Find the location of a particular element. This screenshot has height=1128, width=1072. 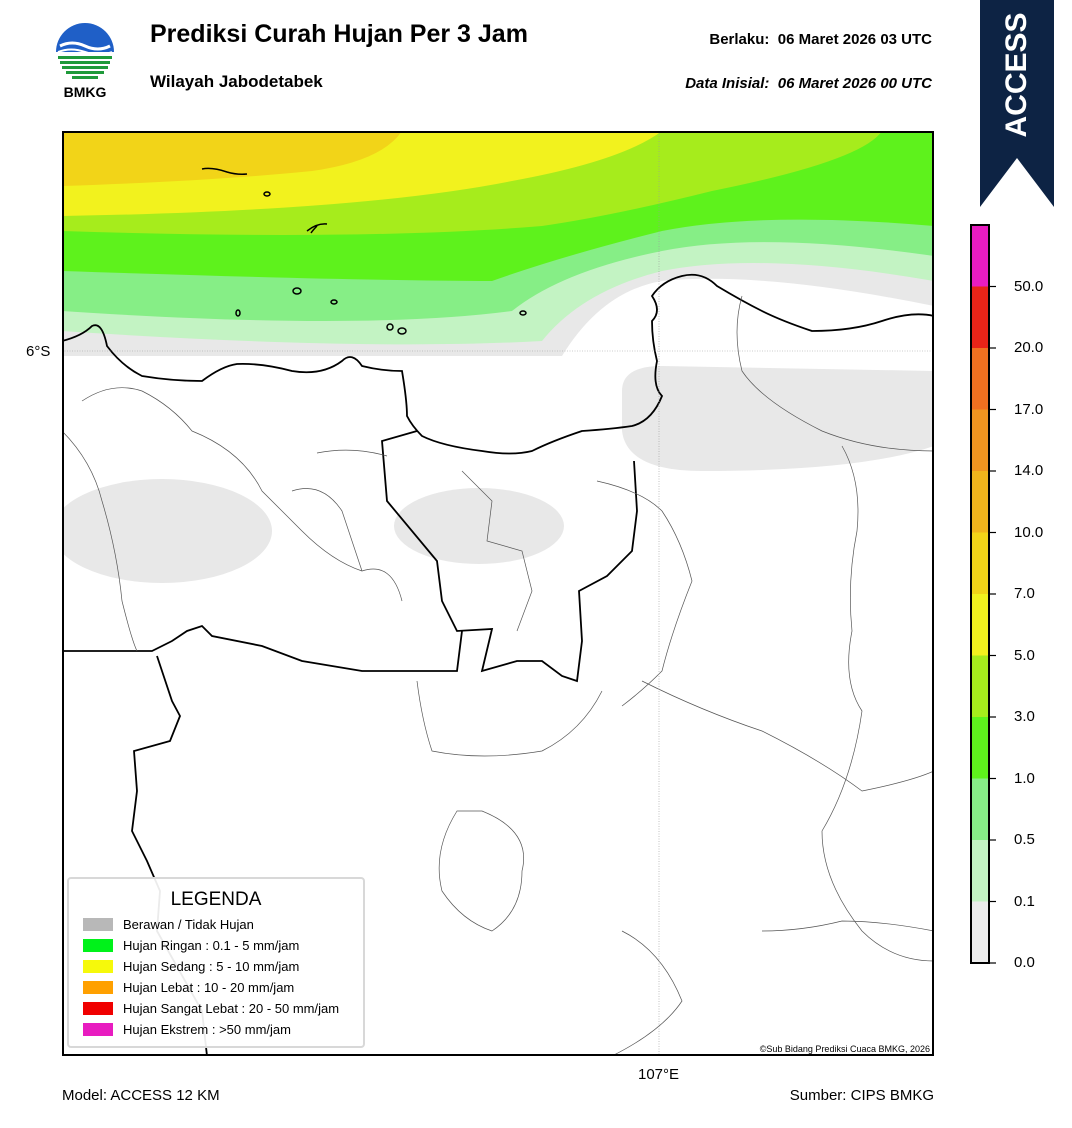

colorbar-tick-label: 0.5 is located at coordinates (1024, 839).